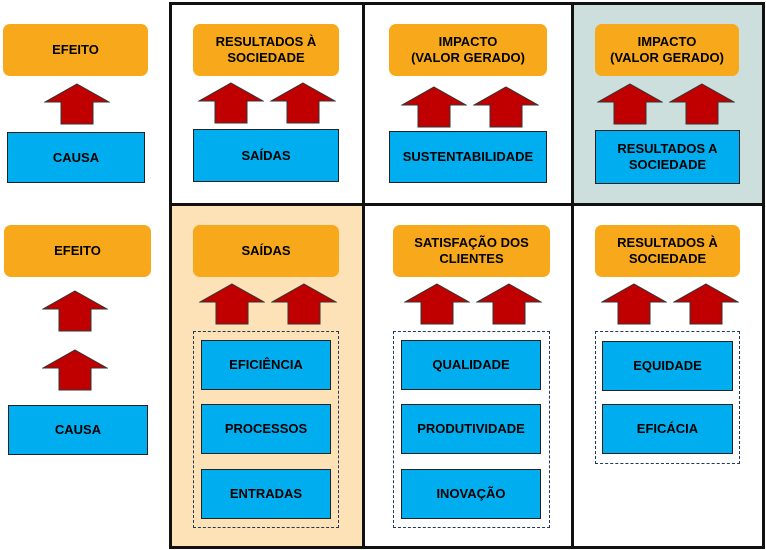 Image resolution: width=766 pixels, height=550 pixels. I want to click on dashed-group-efficiency, so click(266, 429).